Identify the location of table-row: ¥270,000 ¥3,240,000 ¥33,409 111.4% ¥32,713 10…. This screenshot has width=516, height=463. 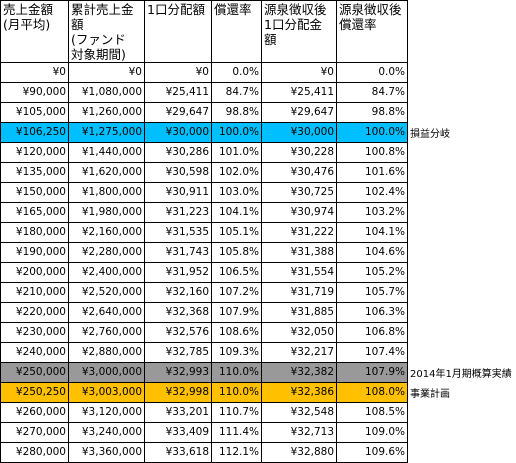
(204, 432).